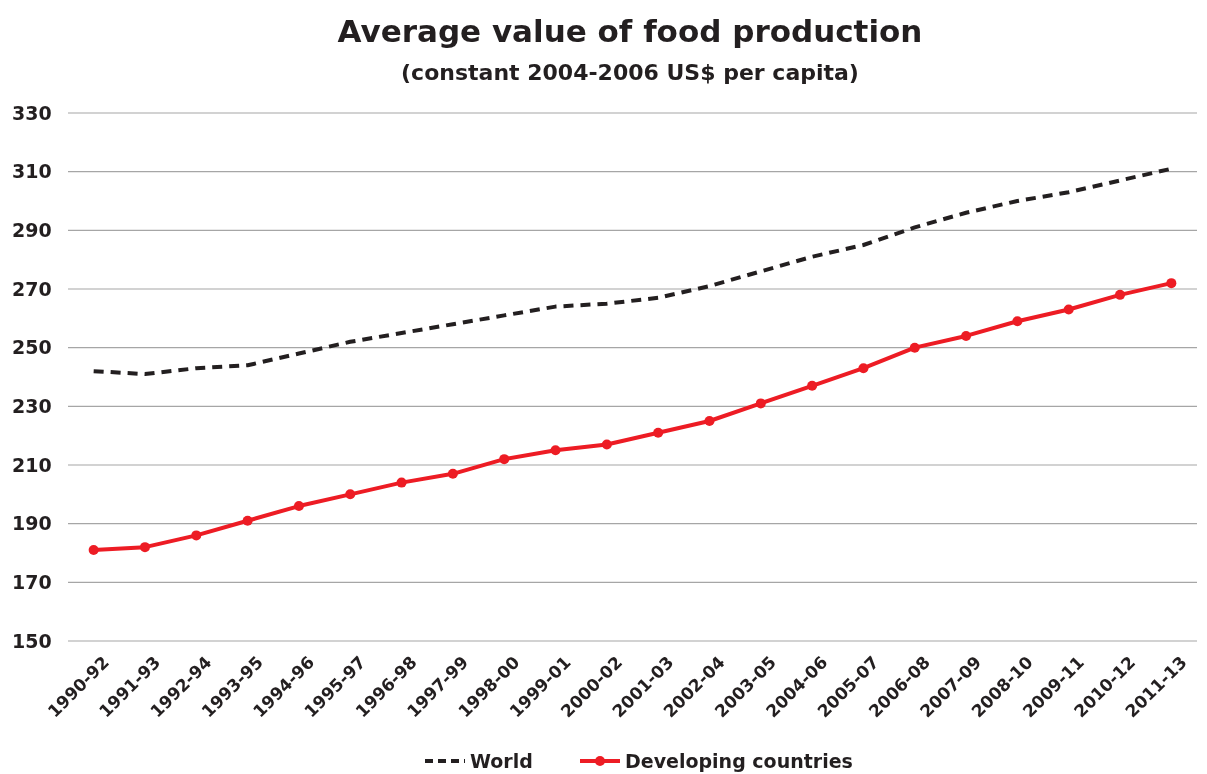 Image resolution: width=1207 pixels, height=774 pixels. I want to click on y-tick-label: 290, so click(32, 229).